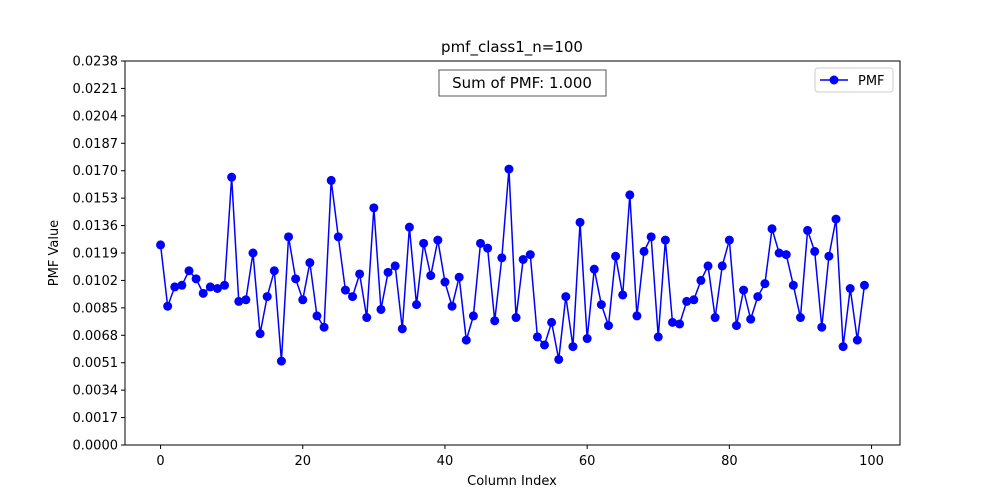 Image resolution: width=1000 pixels, height=500 pixels. Describe the element at coordinates (96, 171) in the screenshot. I see `y-tick-label: 0.0170` at that location.